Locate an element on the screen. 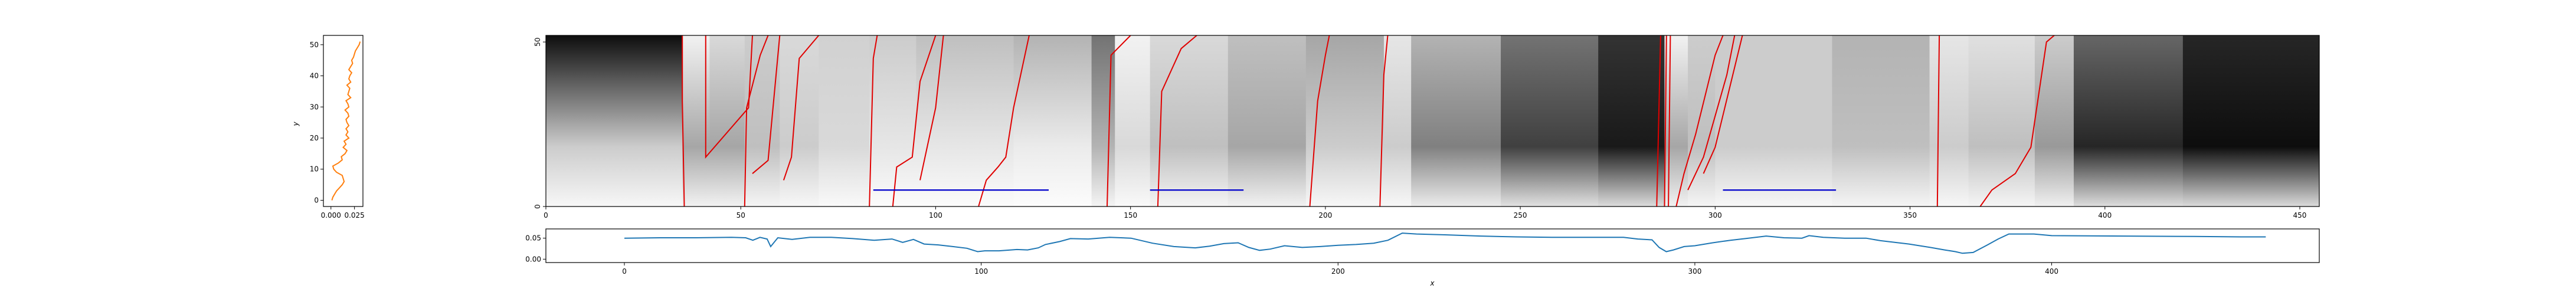  profile-x-tick-label: 300 is located at coordinates (1695, 271).